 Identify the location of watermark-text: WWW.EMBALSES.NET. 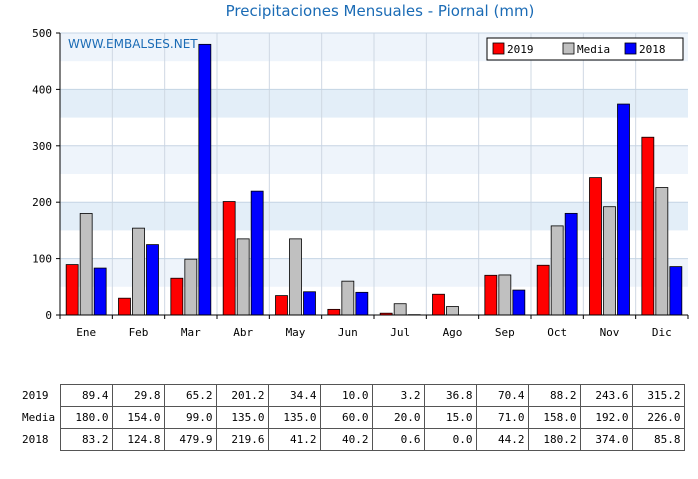
(133, 44).